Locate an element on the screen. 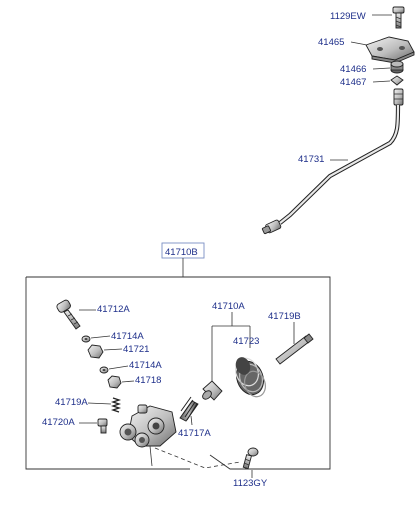  label-41465: 41465 is located at coordinates (331, 42).